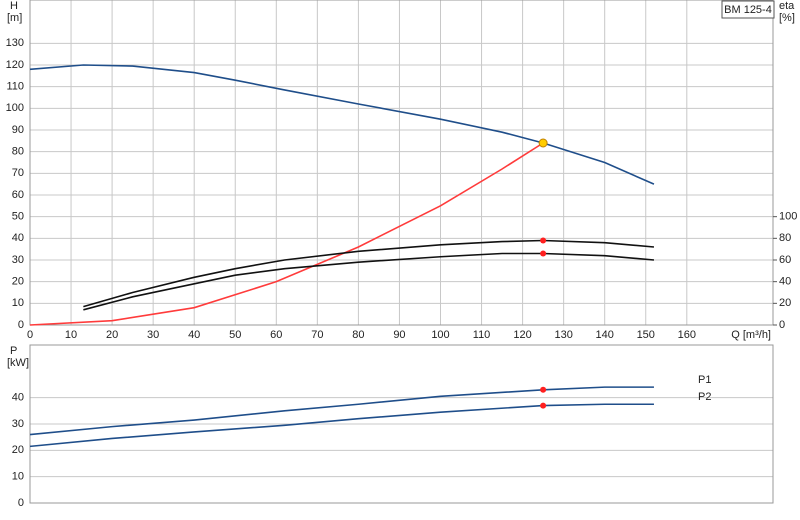  I want to click on x-tick-label: 30, so click(153, 335).